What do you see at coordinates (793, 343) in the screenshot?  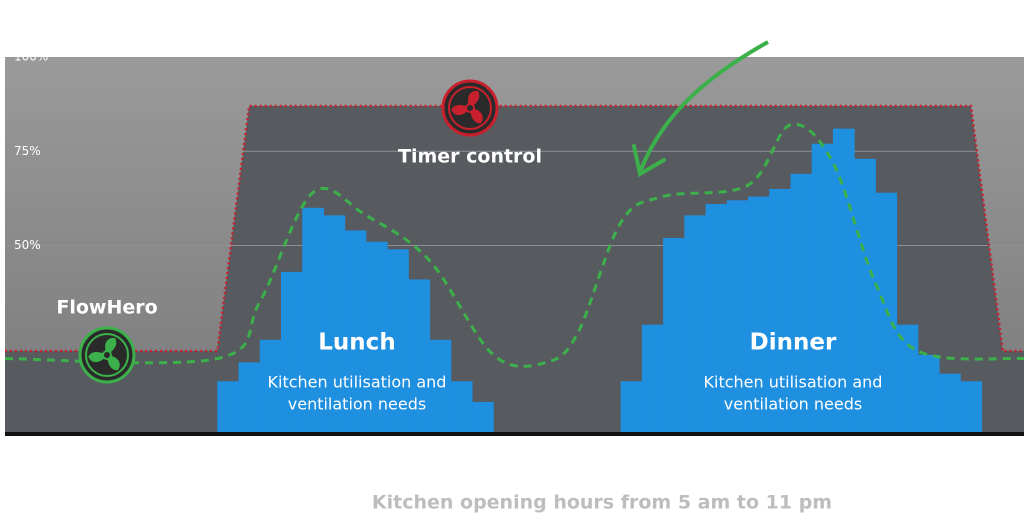 I see `dinner-label: Dinner` at bounding box center [793, 343].